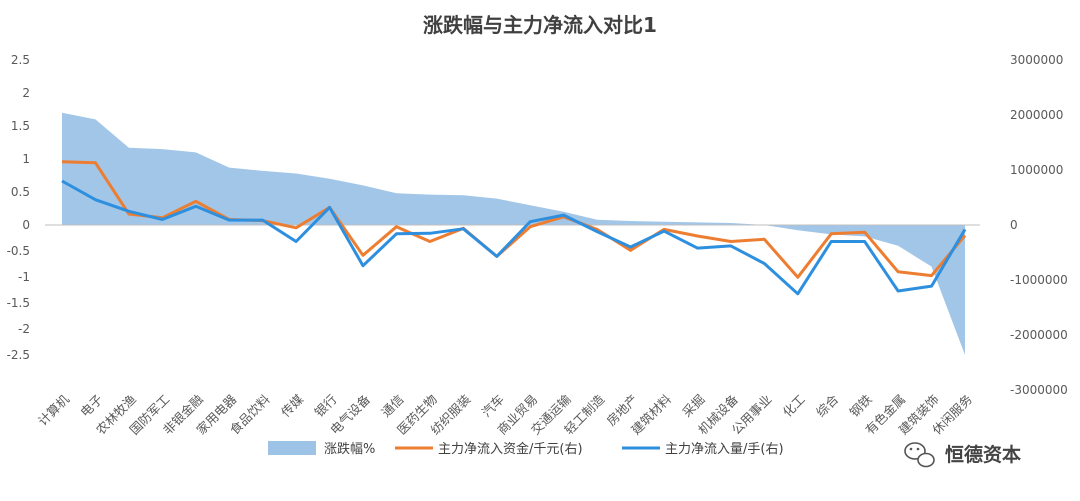  Describe the element at coordinates (18, 355) in the screenshot. I see `left-tick-label: -2.5` at that location.